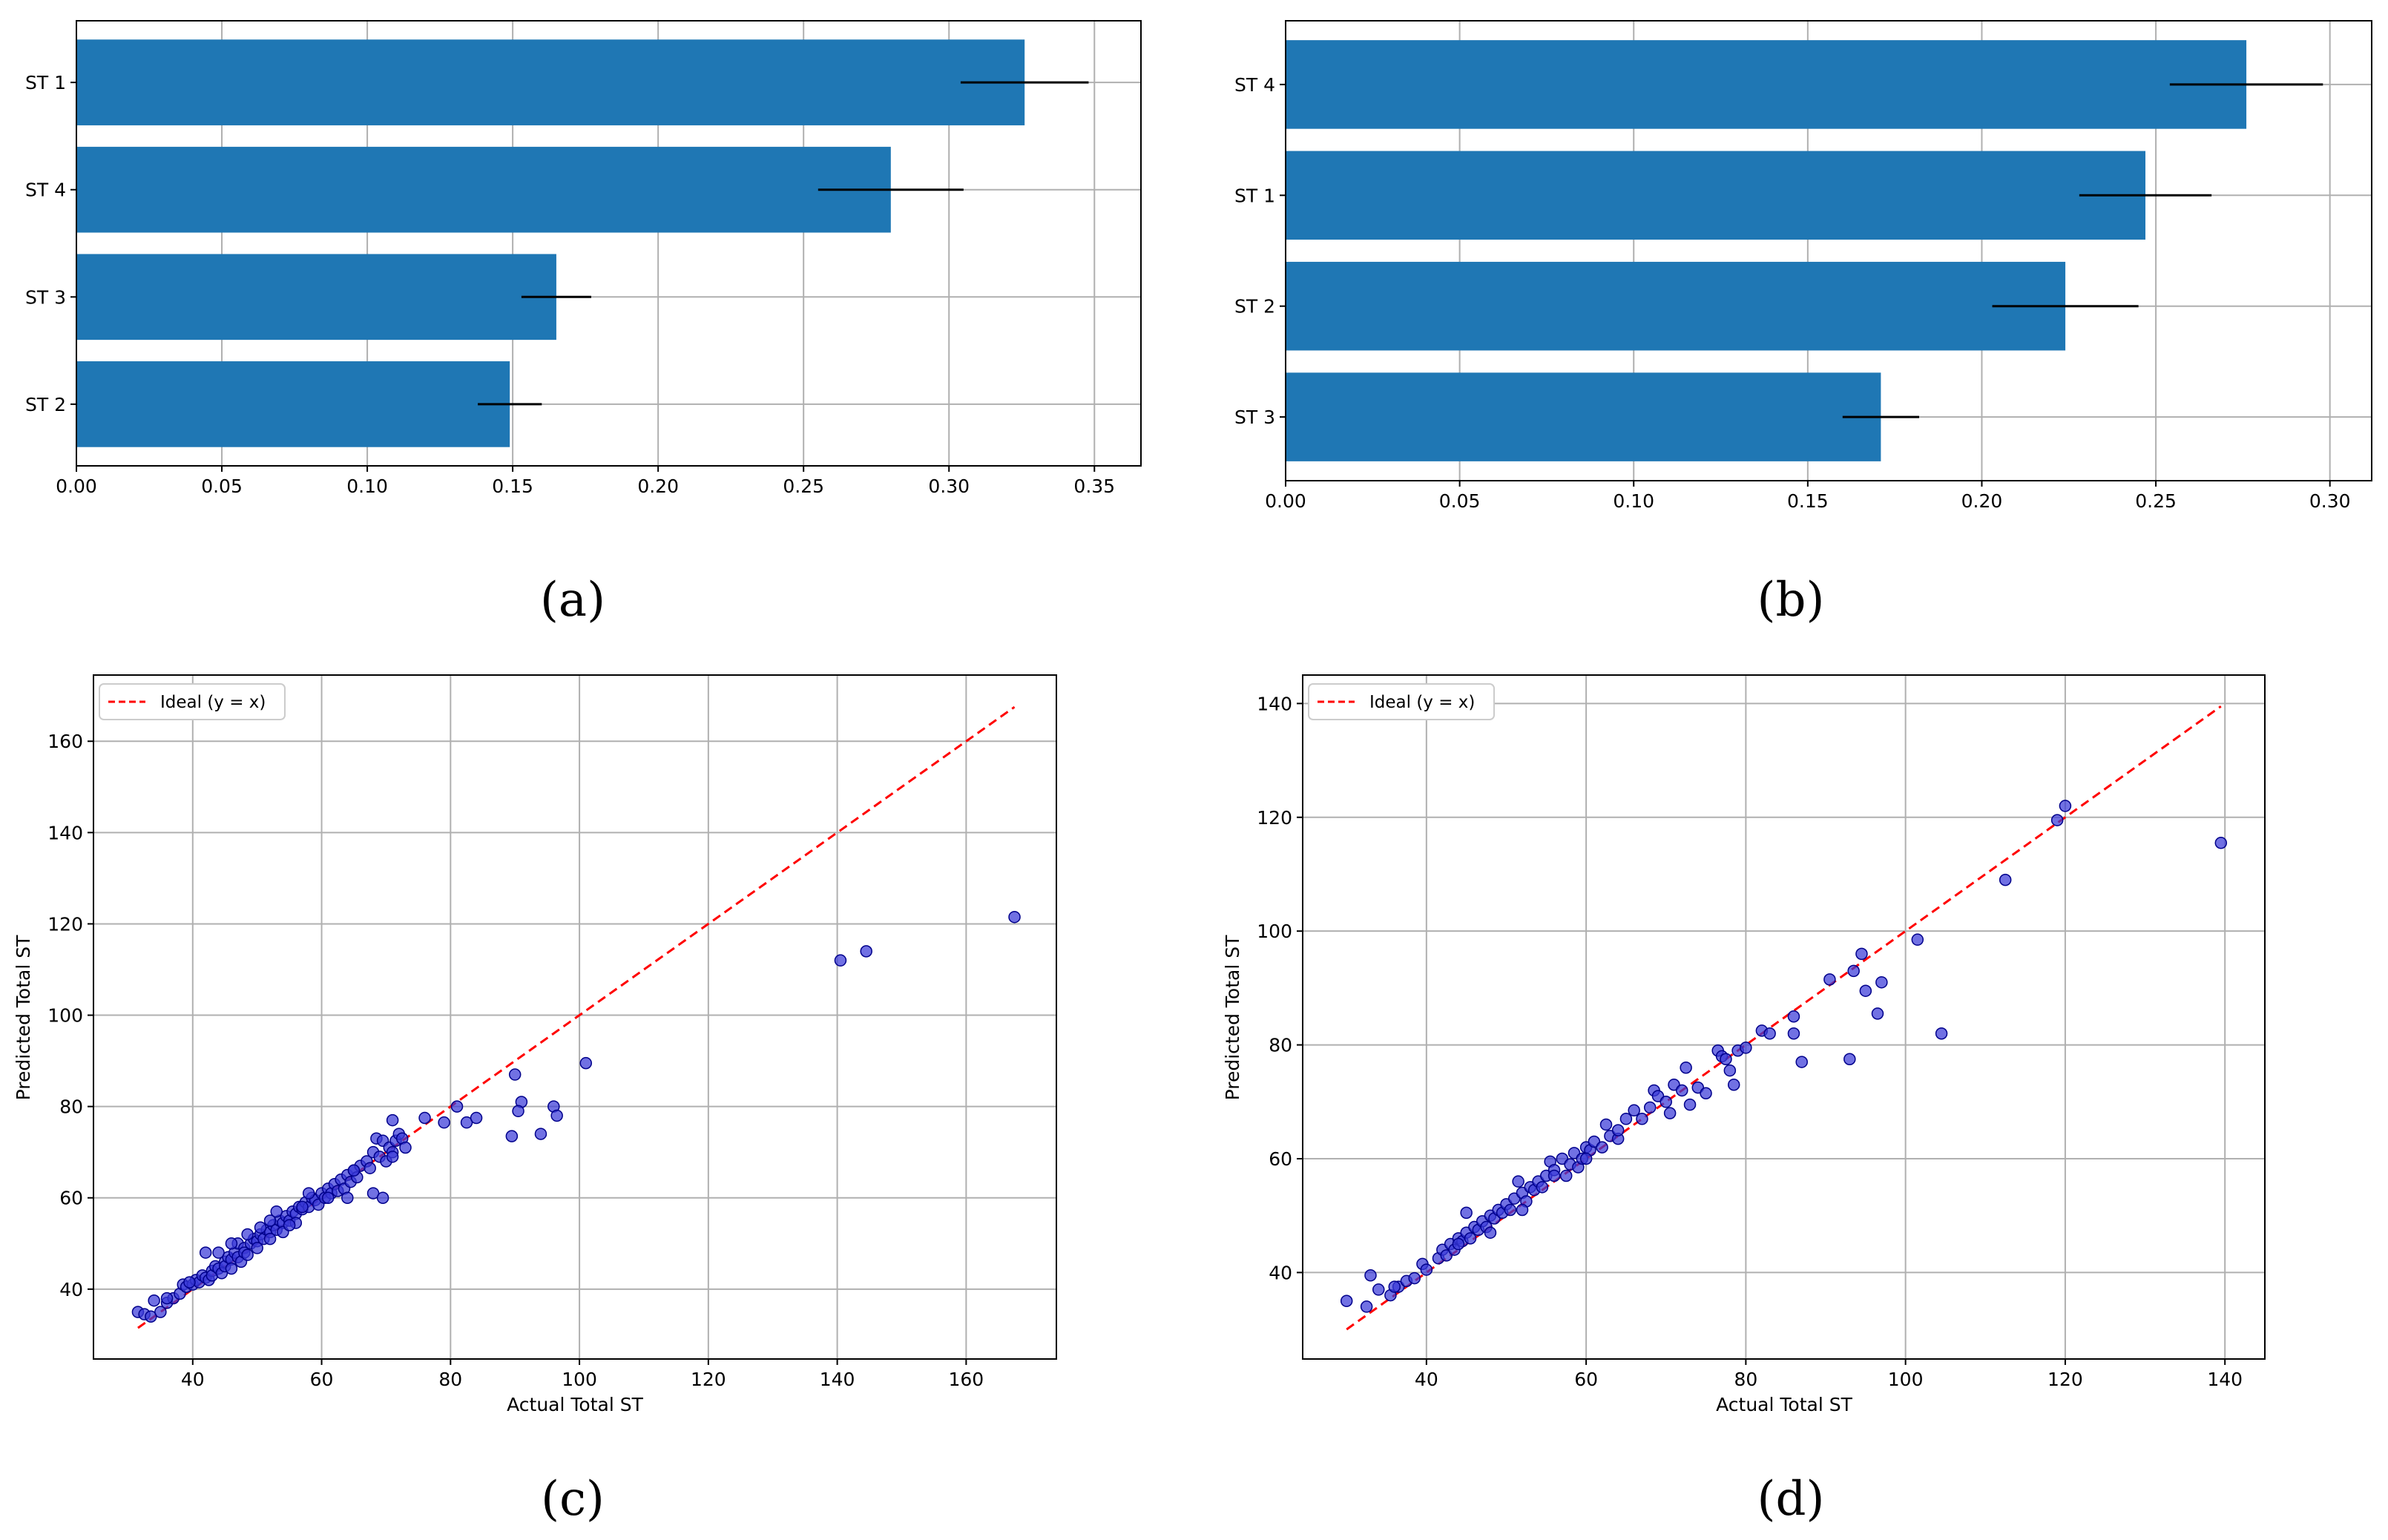 This screenshot has width=2388, height=1540. I want to click on y-tick-label: 80, so click(71, 1107).